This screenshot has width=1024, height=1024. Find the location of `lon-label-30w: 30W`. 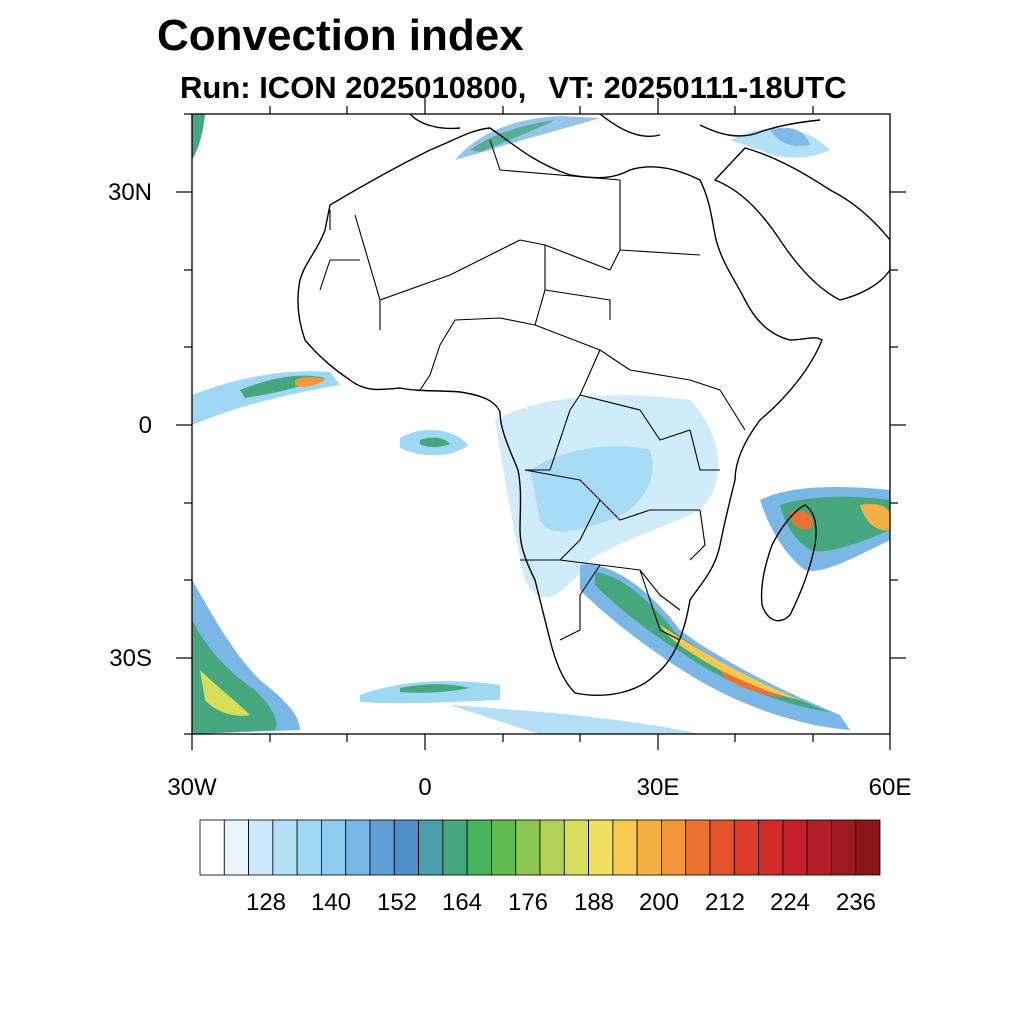

lon-label-30w: 30W is located at coordinates (192, 787).